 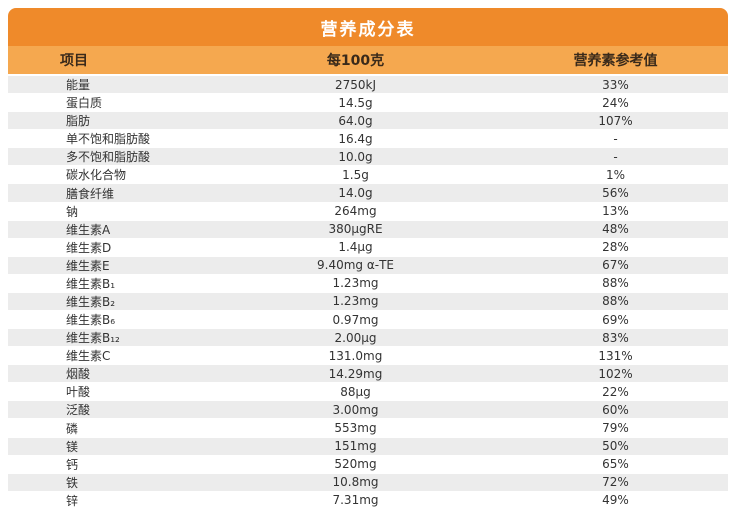 What do you see at coordinates (355, 138) in the screenshot?
I see `table-cell: 16.4g` at bounding box center [355, 138].